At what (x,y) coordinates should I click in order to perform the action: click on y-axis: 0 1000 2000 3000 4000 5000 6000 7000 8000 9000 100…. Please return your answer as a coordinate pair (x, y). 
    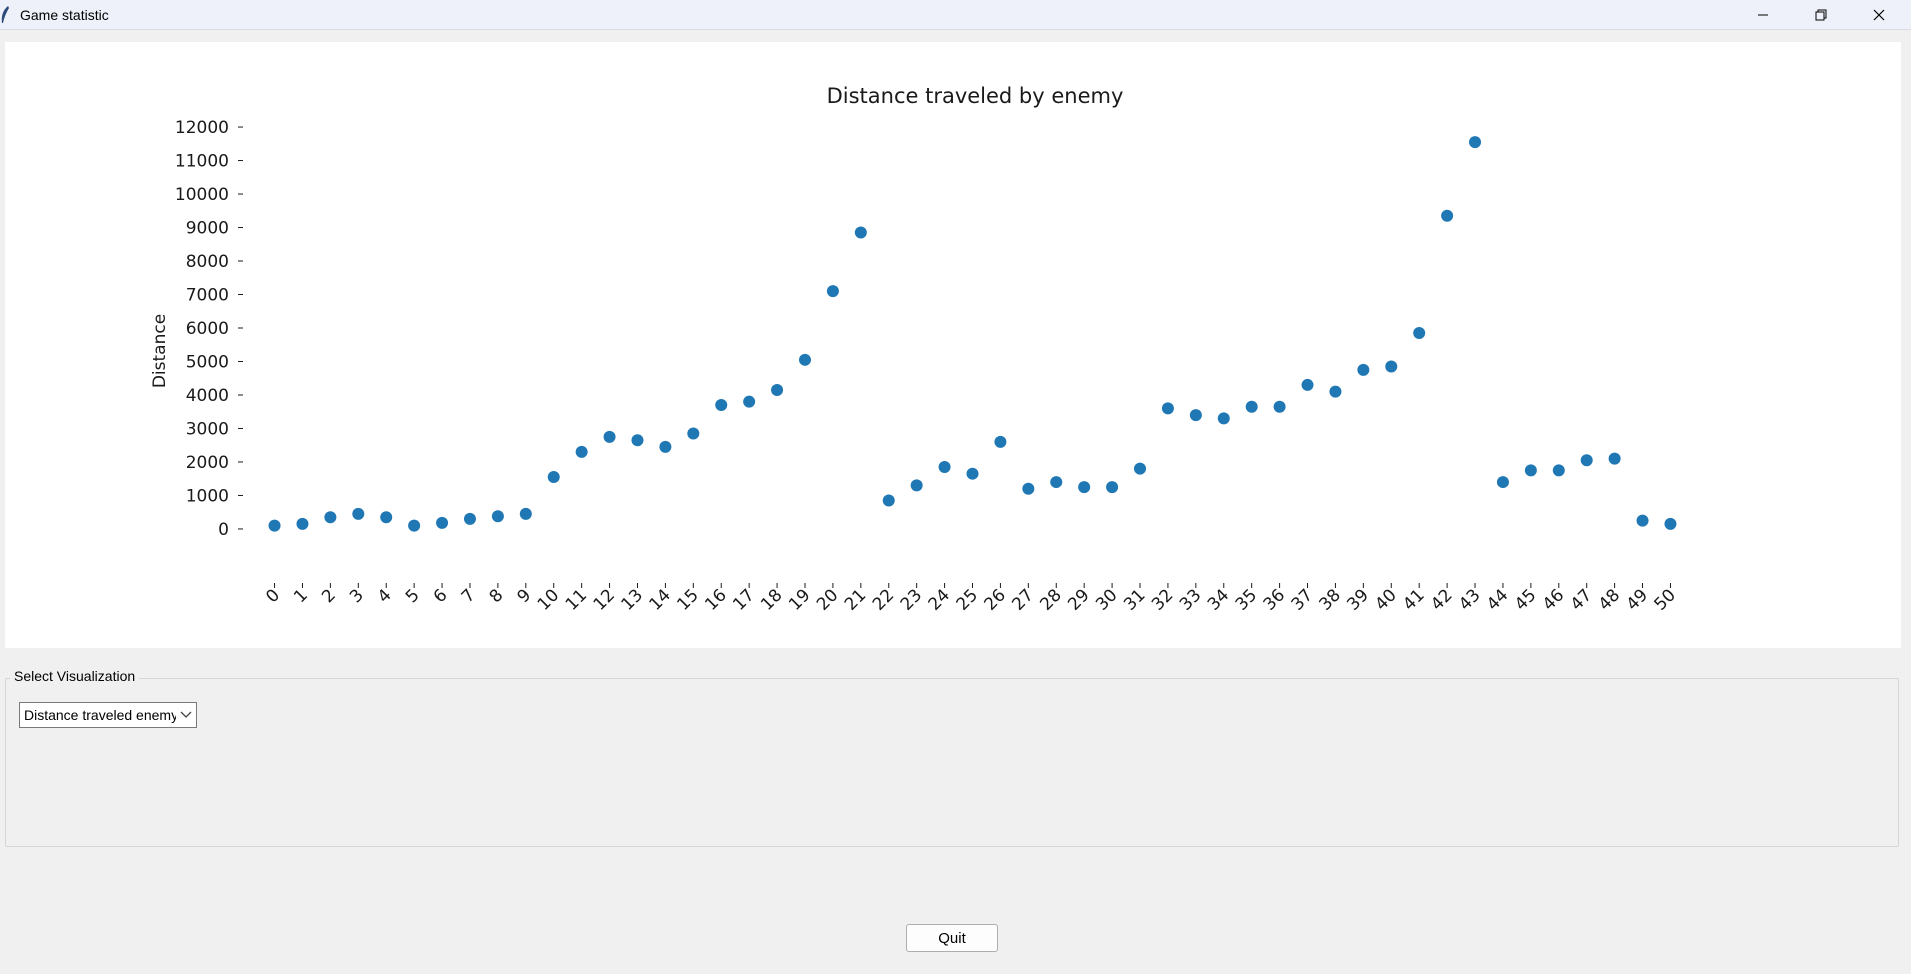
    Looking at the image, I should click on (209, 329).